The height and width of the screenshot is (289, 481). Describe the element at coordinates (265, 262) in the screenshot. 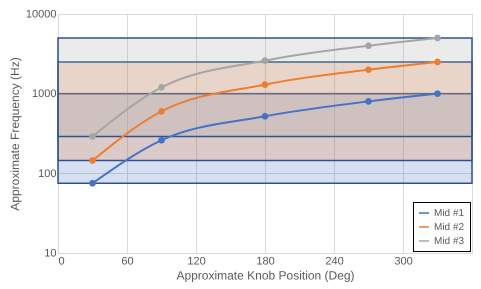

I see `x-tick-label: 180` at that location.